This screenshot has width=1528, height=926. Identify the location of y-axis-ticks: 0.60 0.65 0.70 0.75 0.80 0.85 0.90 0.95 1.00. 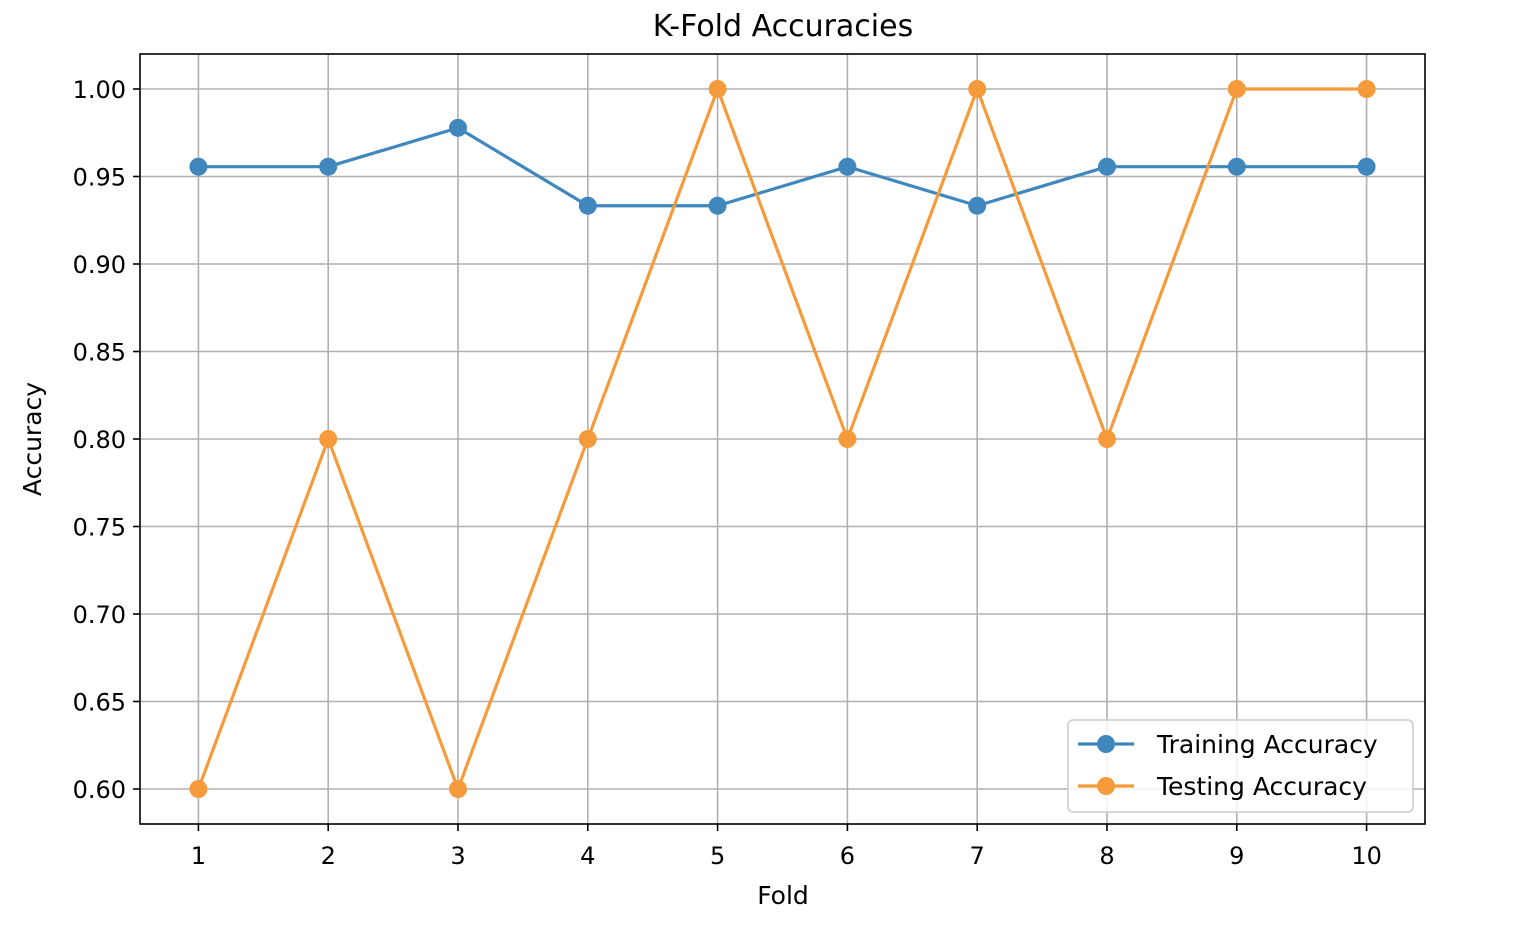
(106, 440).